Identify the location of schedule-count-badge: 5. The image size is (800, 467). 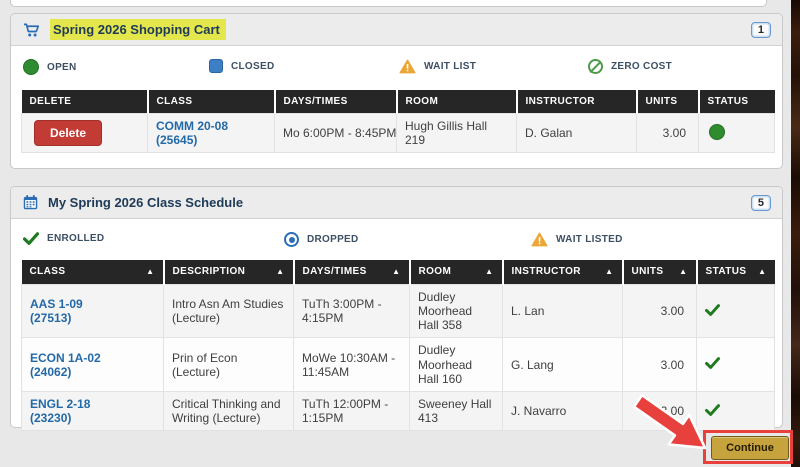
(760, 202).